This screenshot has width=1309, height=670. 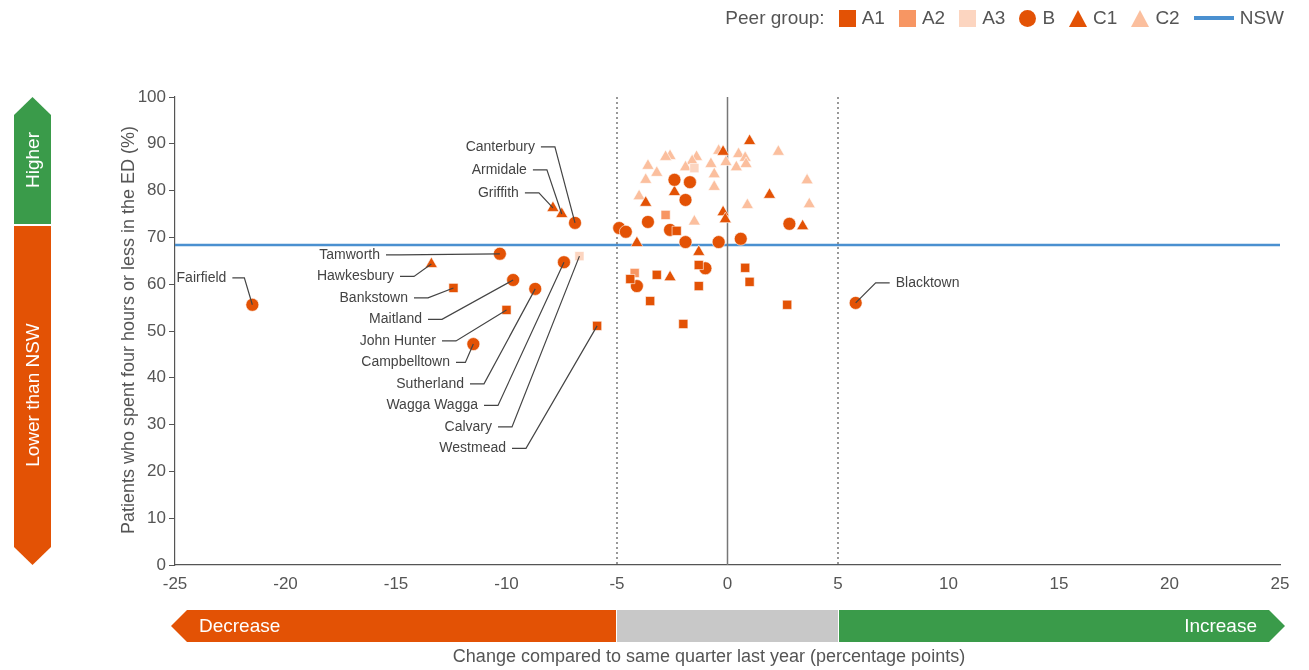 What do you see at coordinates (472, 447) in the screenshot?
I see `annotation: Westmead` at bounding box center [472, 447].